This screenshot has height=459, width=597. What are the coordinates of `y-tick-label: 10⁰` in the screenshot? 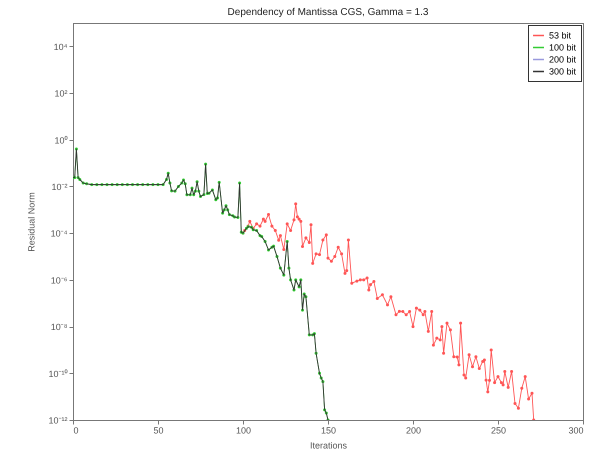 It's located at (61, 140).